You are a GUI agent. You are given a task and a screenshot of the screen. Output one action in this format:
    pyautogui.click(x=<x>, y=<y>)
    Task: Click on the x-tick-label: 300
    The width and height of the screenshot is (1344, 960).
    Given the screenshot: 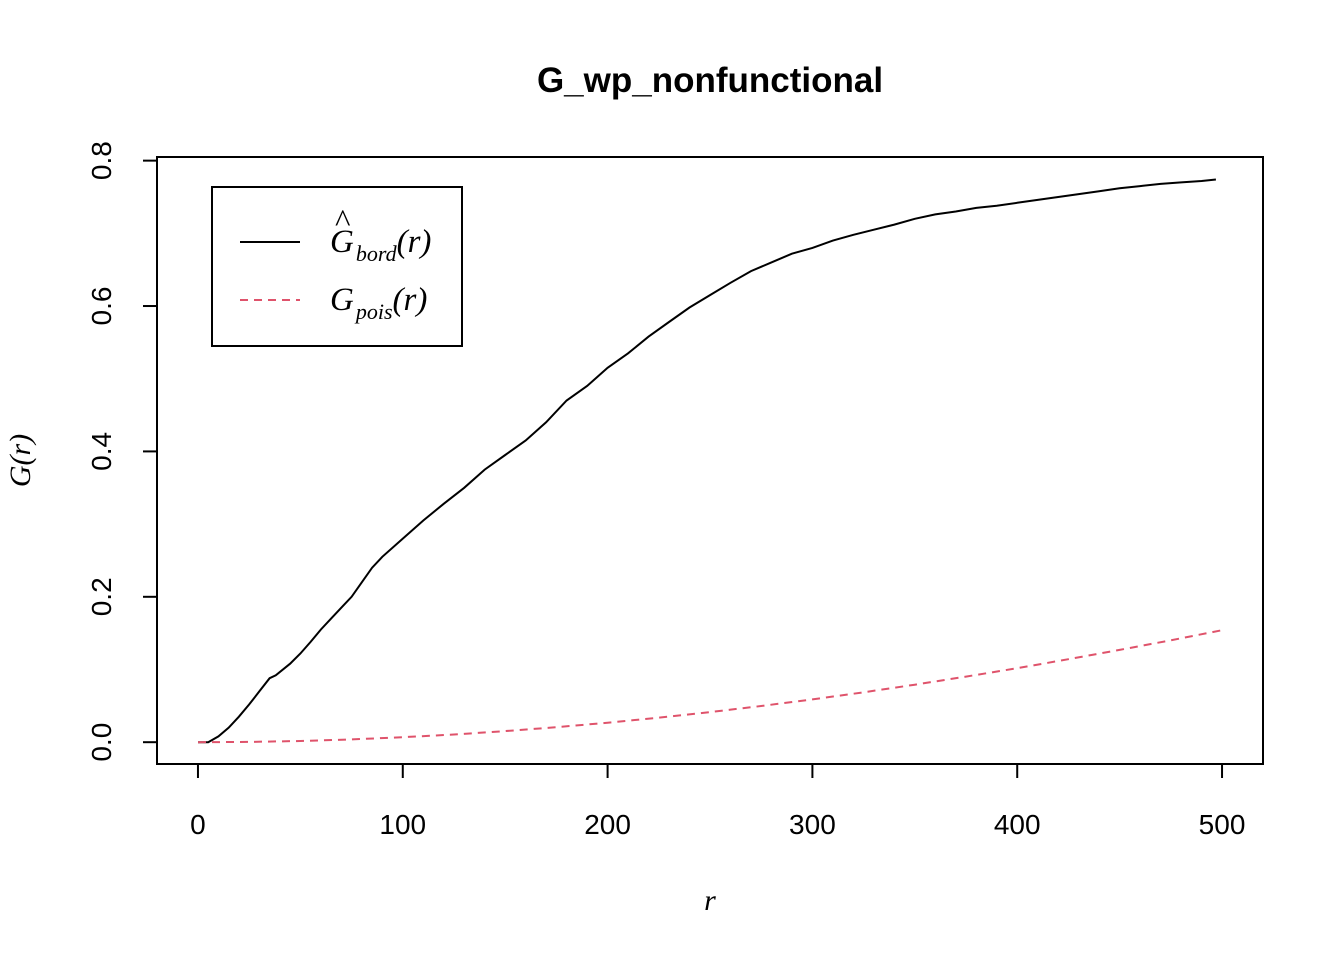 What is the action you would take?
    pyautogui.click(x=812, y=824)
    